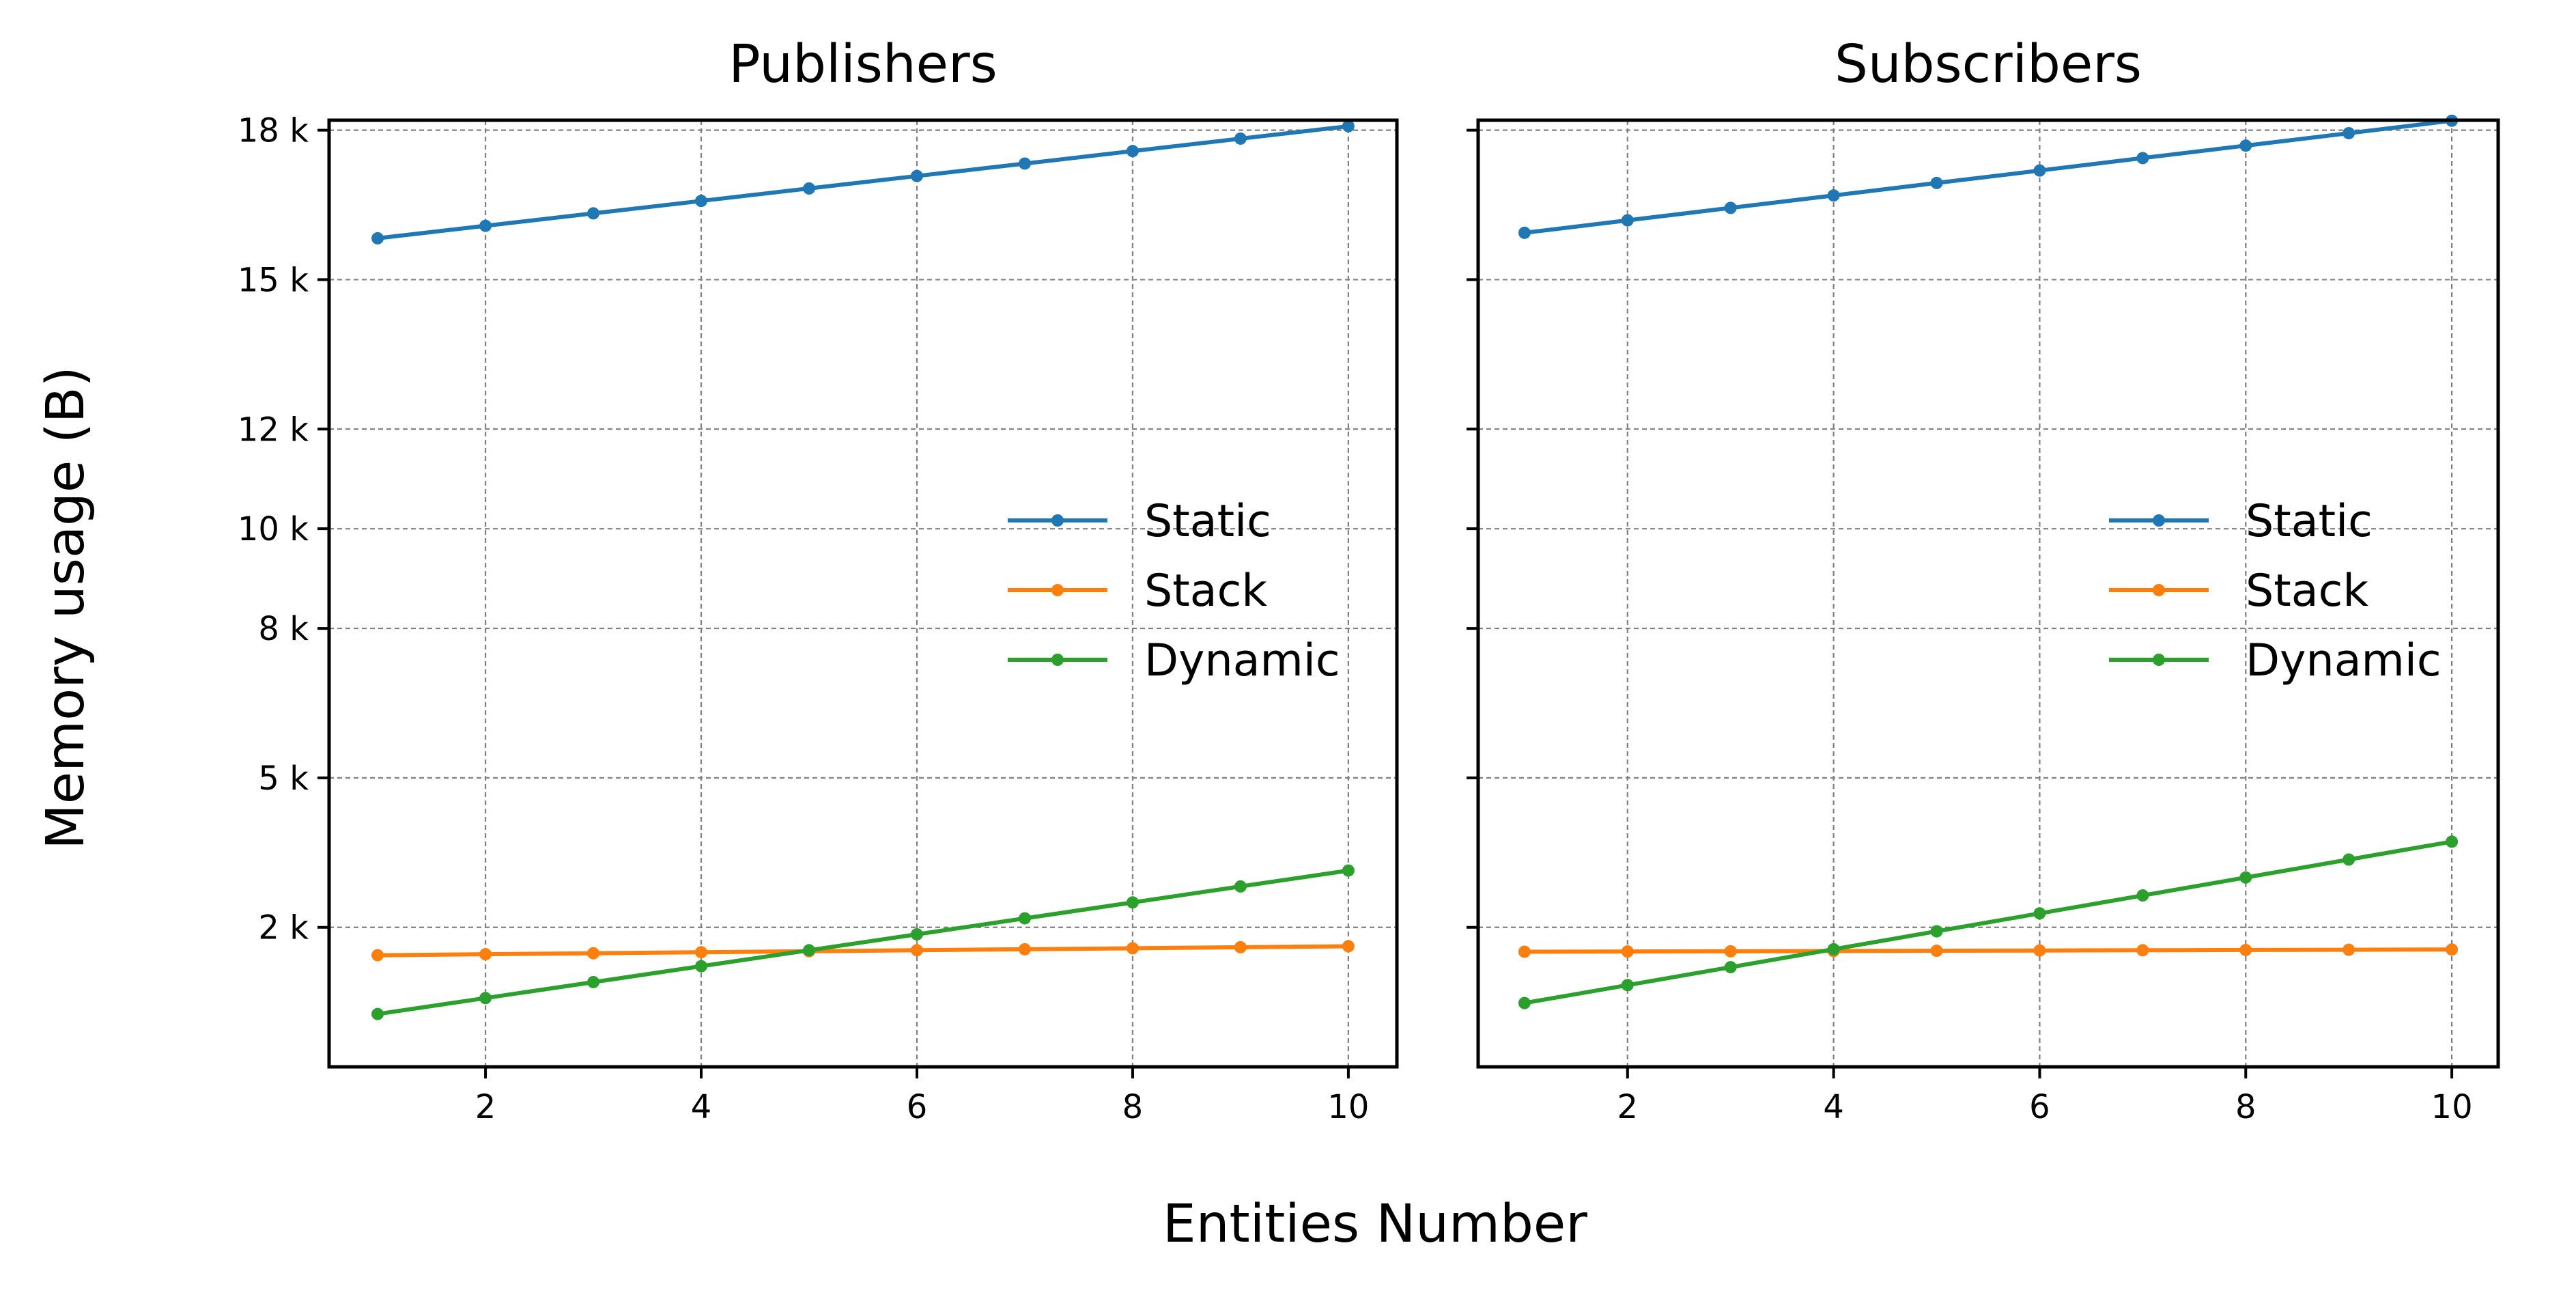 The width and height of the screenshot is (2576, 1297). What do you see at coordinates (273, 529) in the screenshot?
I see `y-tick-label: 10 k` at bounding box center [273, 529].